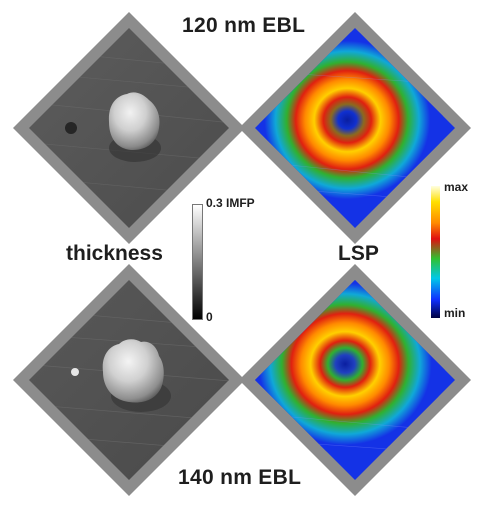 This screenshot has width=483, height=524. I want to click on lsp-colorbar-max-label: max, so click(456, 187).